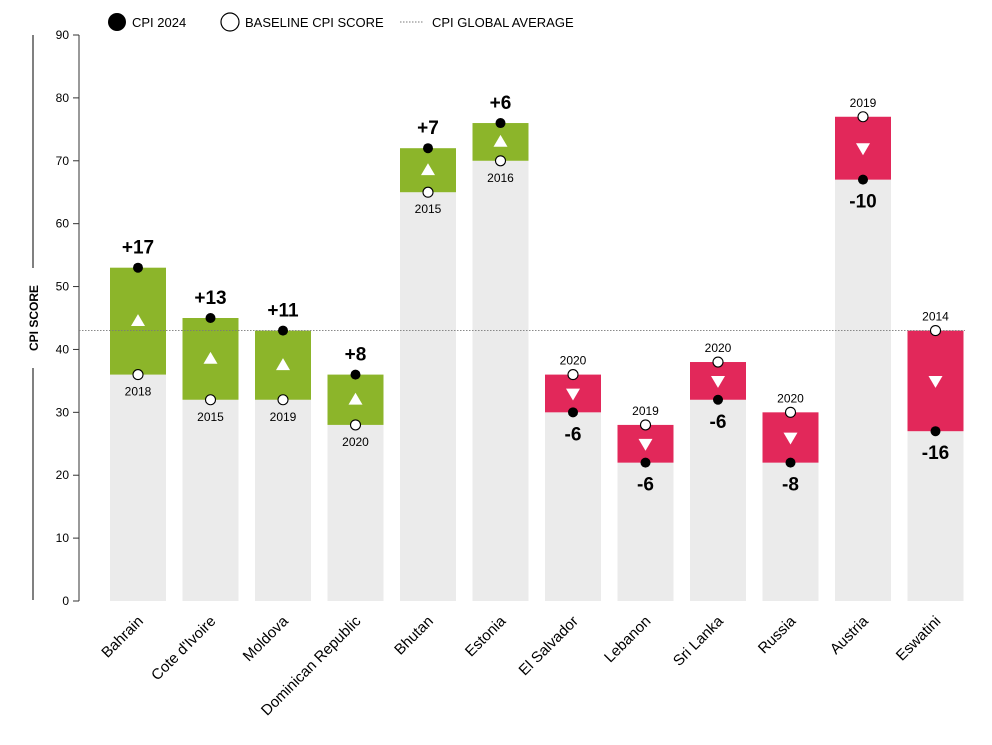  Describe the element at coordinates (63, 538) in the screenshot. I see `y-tick-label-10: 10` at that location.